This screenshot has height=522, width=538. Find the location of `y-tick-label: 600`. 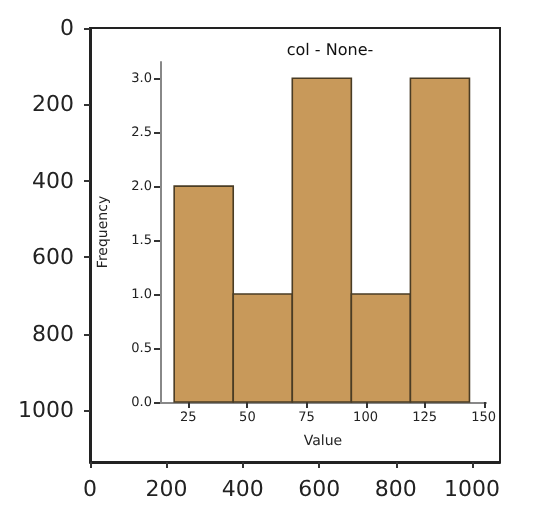

y-tick-label: 600 is located at coordinates (53, 257).